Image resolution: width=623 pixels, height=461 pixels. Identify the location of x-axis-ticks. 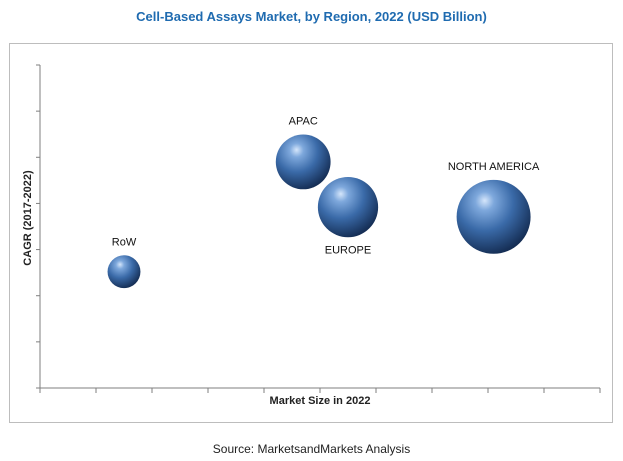
(320, 390).